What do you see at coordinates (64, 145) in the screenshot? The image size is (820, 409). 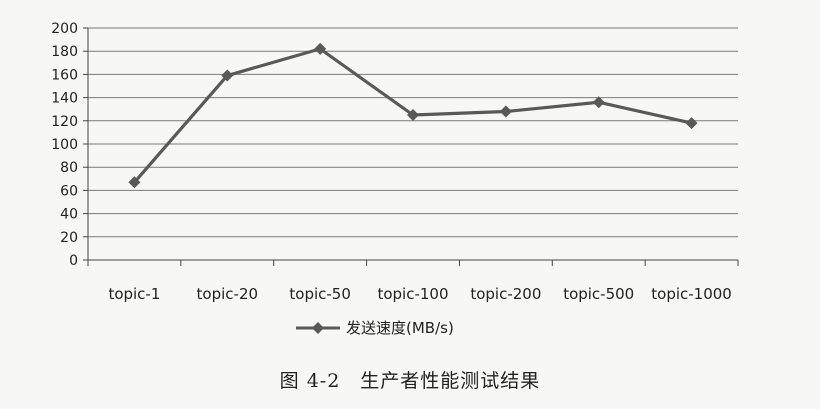 I see `y-tick-label: 100` at bounding box center [64, 145].